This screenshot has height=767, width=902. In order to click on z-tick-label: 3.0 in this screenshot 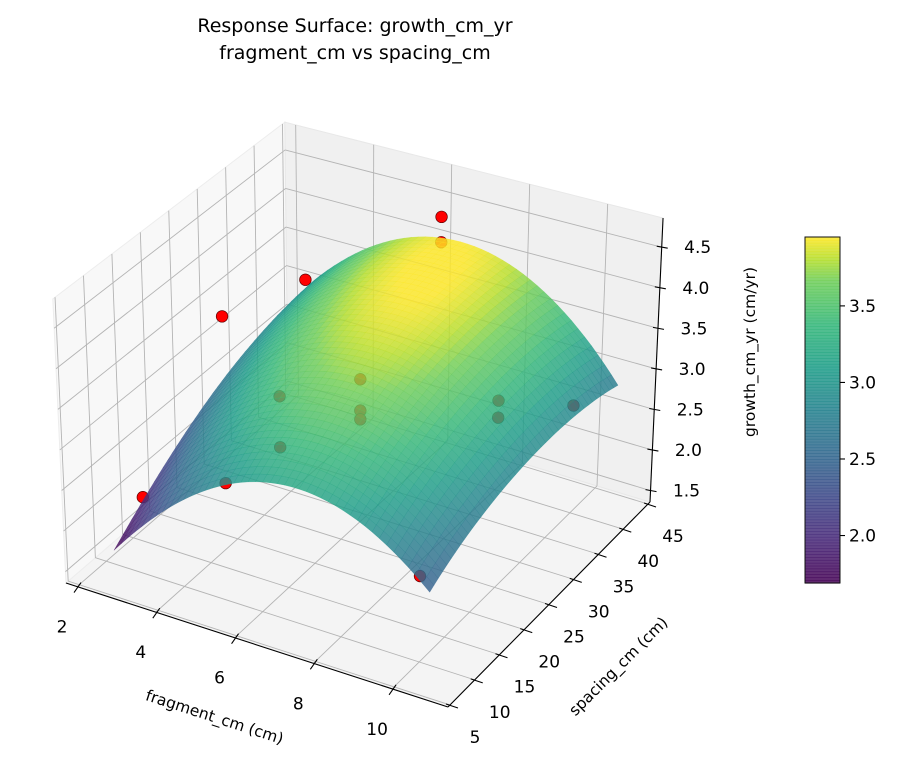, I will do `click(692, 370)`.